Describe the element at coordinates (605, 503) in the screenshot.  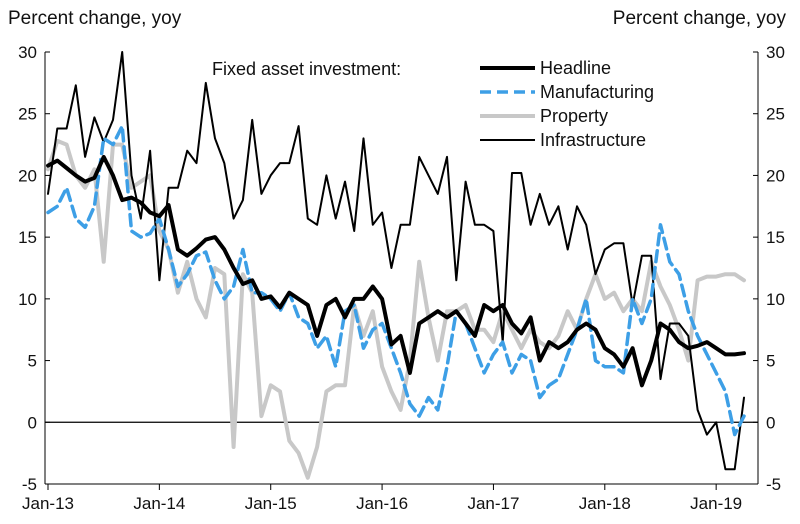
I see `x-tick-label: Jan-18` at that location.